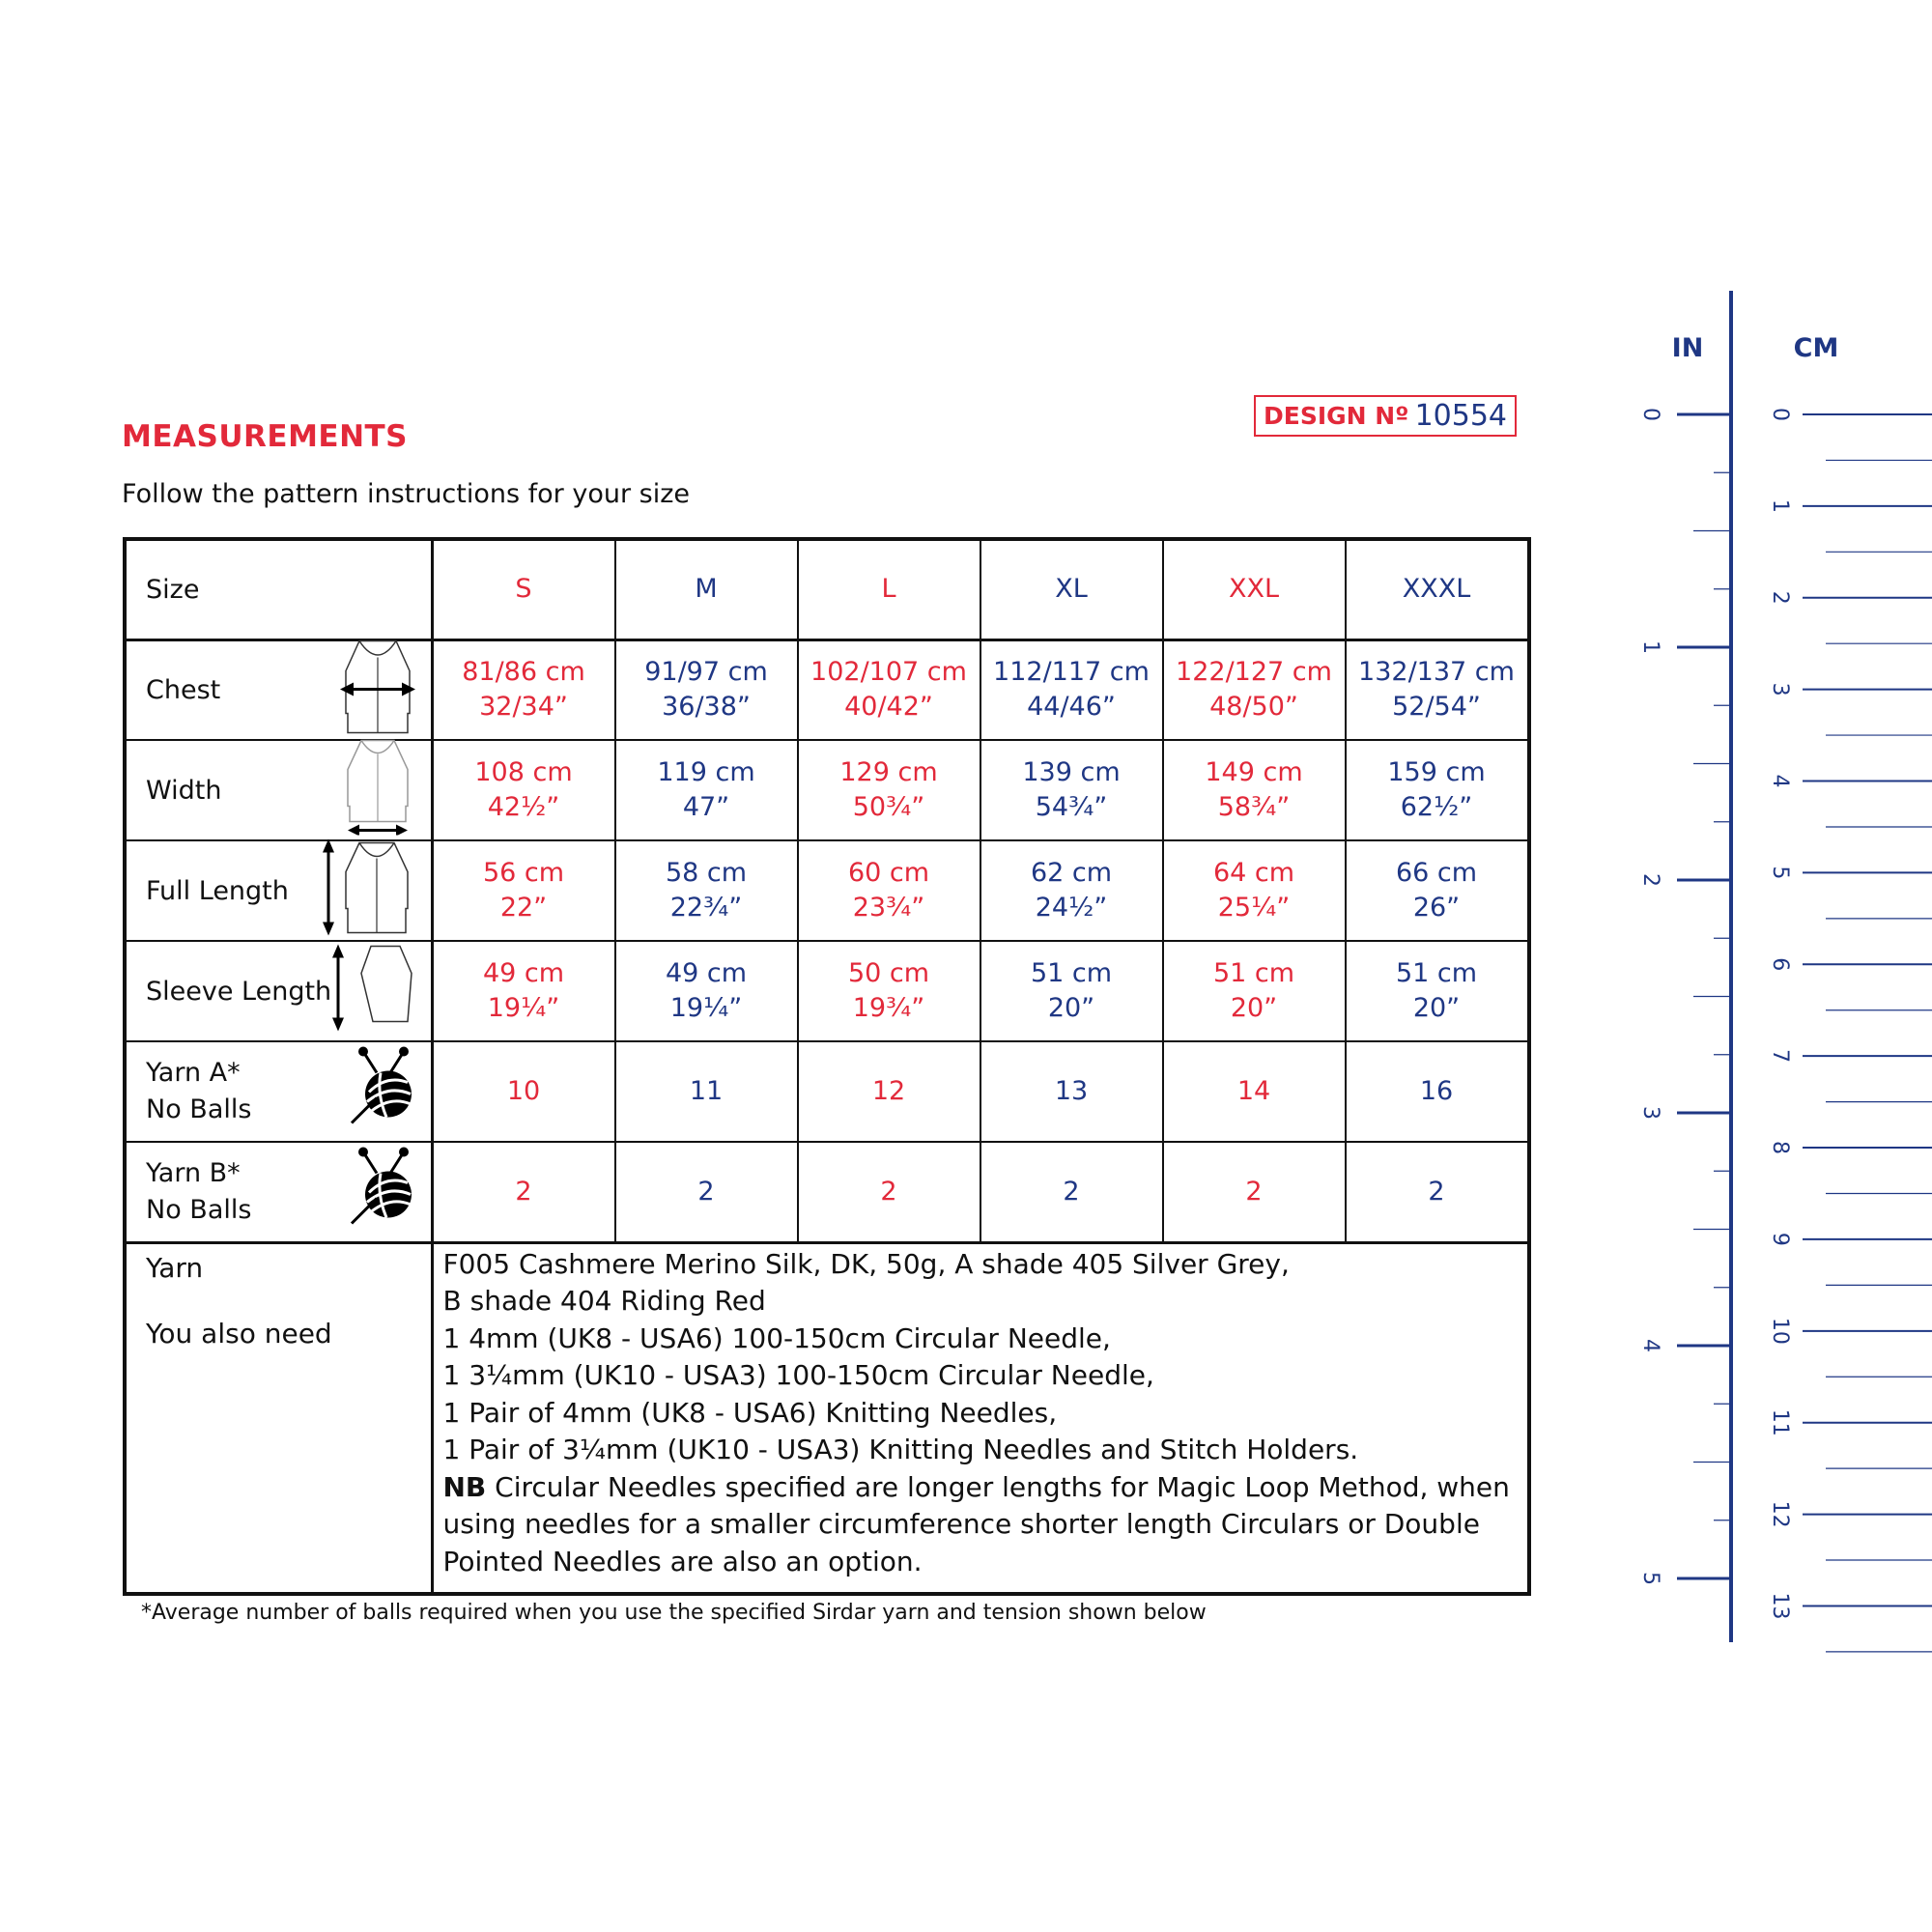  Describe the element at coordinates (1650, 647) in the screenshot. I see `inch-tick-label: 1` at that location.